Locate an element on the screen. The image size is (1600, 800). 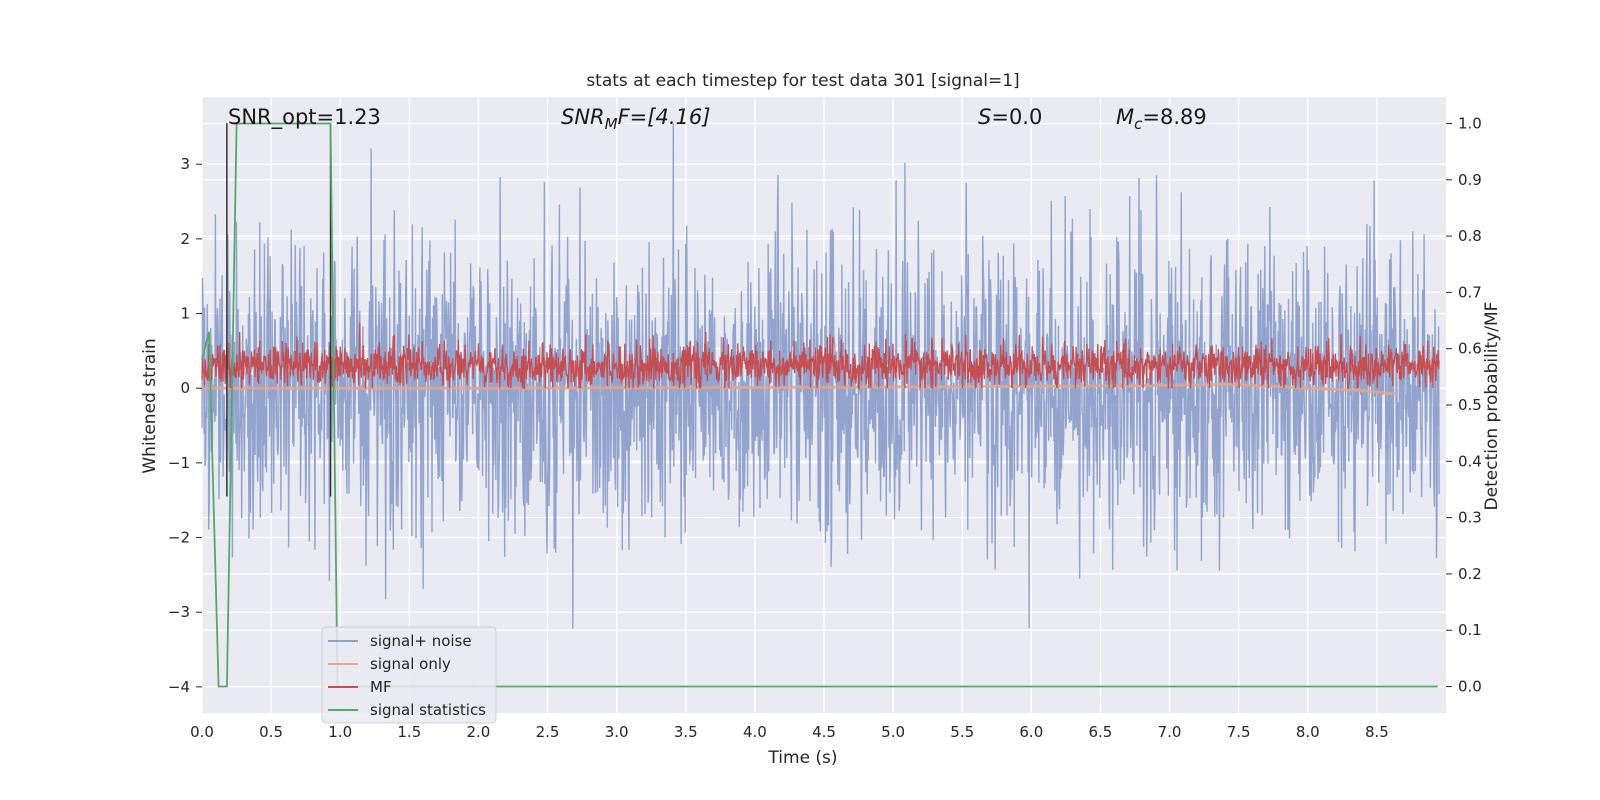
annotation-s: S=0.0 is located at coordinates (1010, 117).